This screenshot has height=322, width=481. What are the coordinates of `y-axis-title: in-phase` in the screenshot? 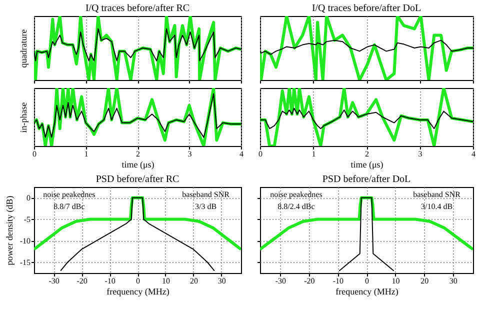 It's located at (23, 117).